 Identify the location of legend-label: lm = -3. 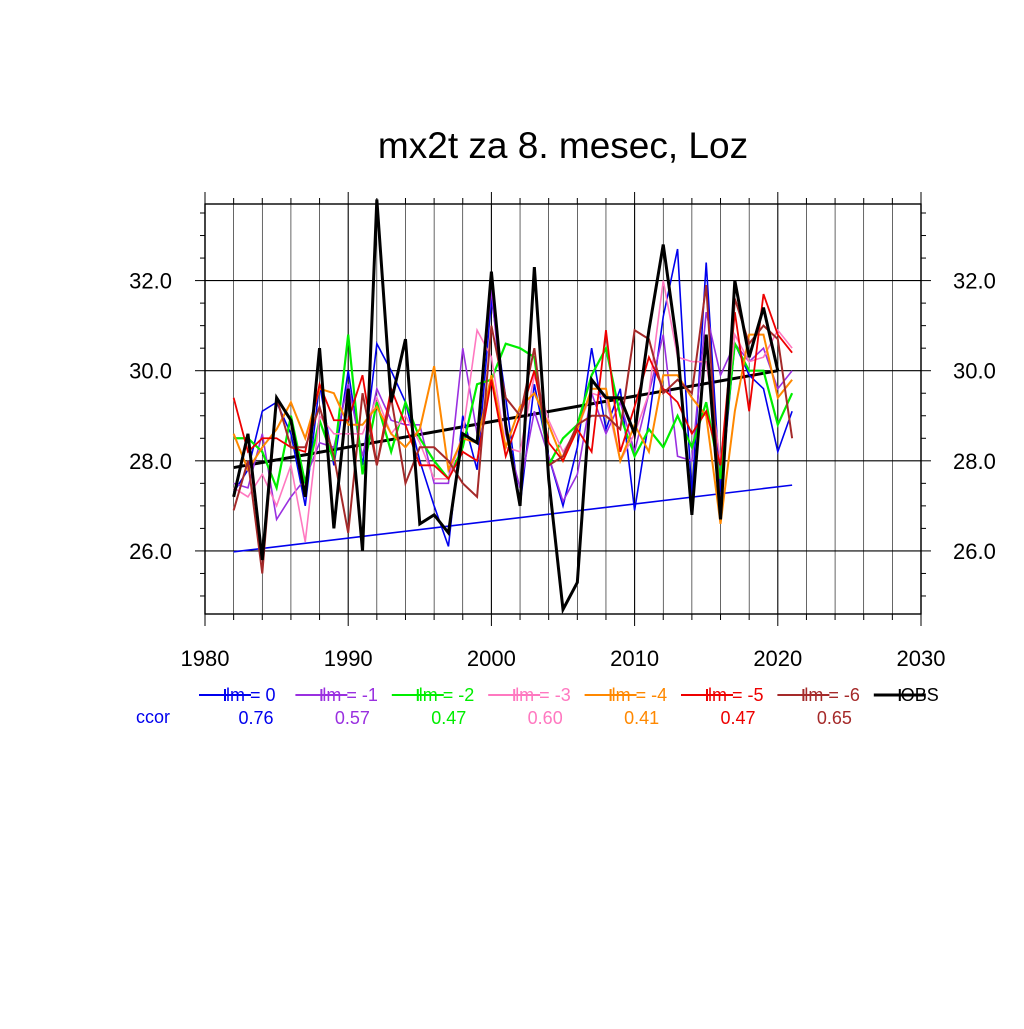
(543, 695).